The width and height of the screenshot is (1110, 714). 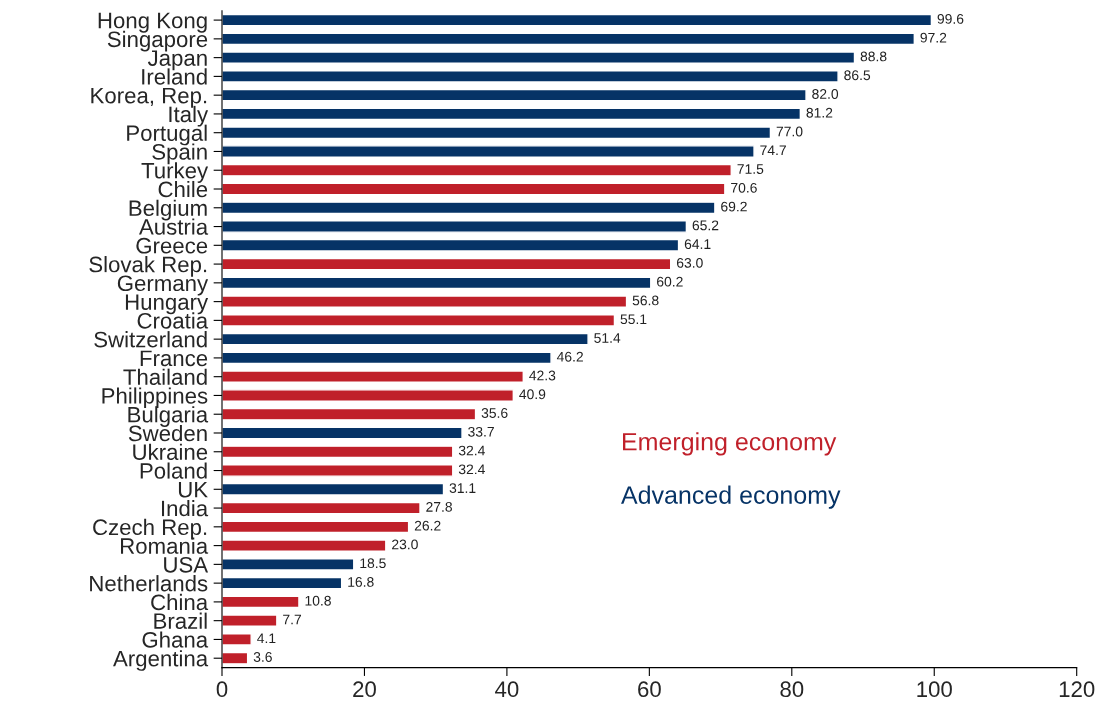 What do you see at coordinates (185, 508) in the screenshot?
I see `y-tick-label: India` at bounding box center [185, 508].